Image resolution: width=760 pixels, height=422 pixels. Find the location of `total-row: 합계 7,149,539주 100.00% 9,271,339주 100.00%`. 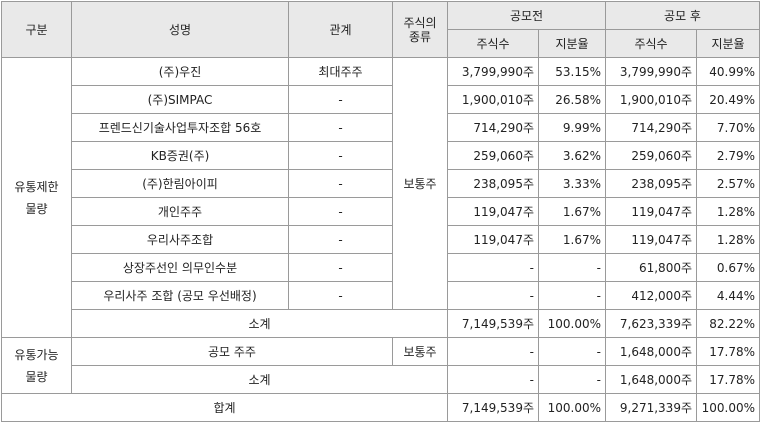

total-row: 합계 7,149,539주 100.00% 9,271,339주 100.00% is located at coordinates (380, 407).